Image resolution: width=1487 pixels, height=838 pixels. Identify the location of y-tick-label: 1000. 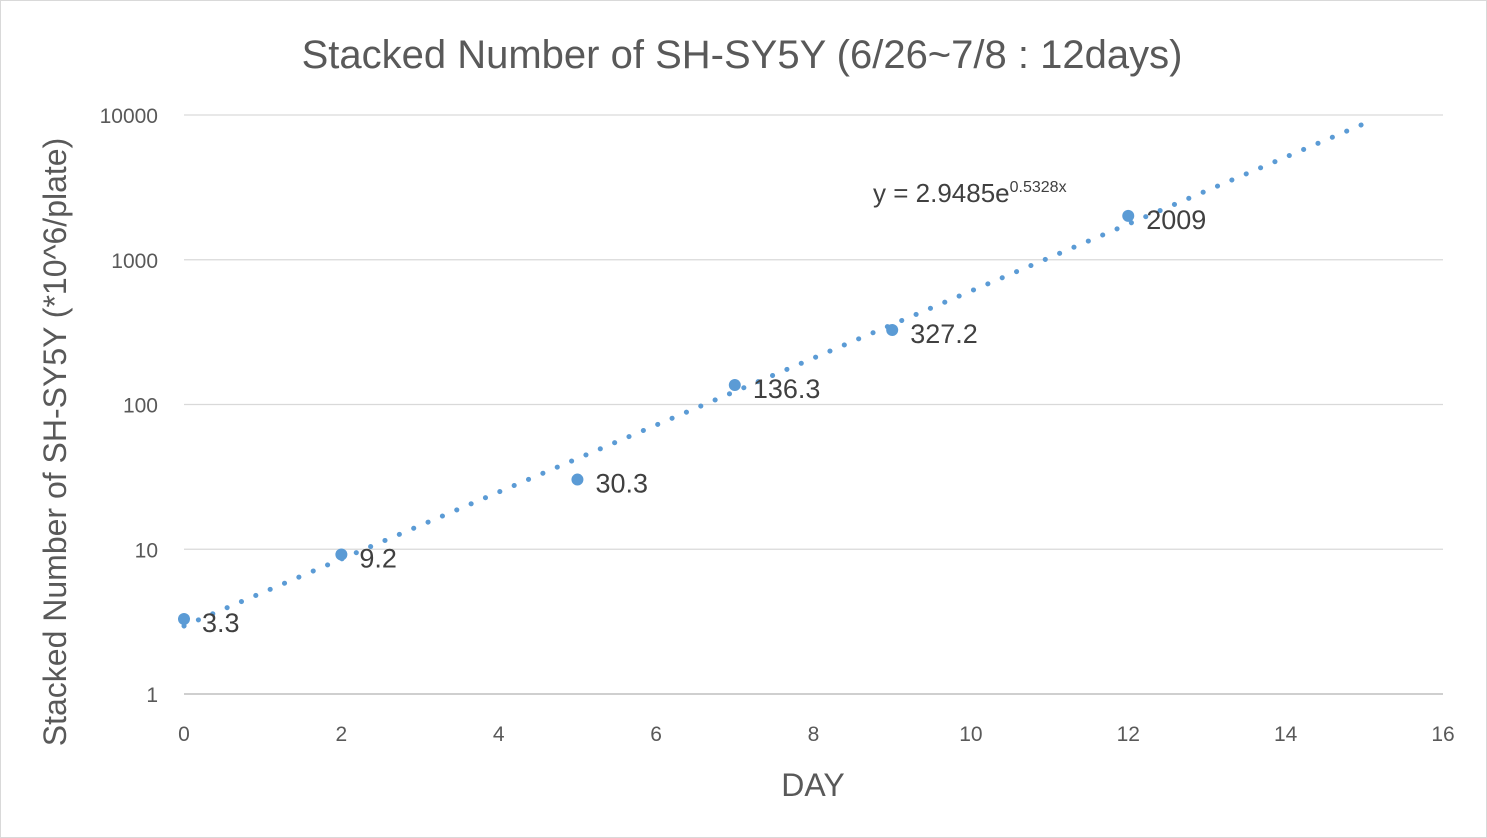
(134, 261).